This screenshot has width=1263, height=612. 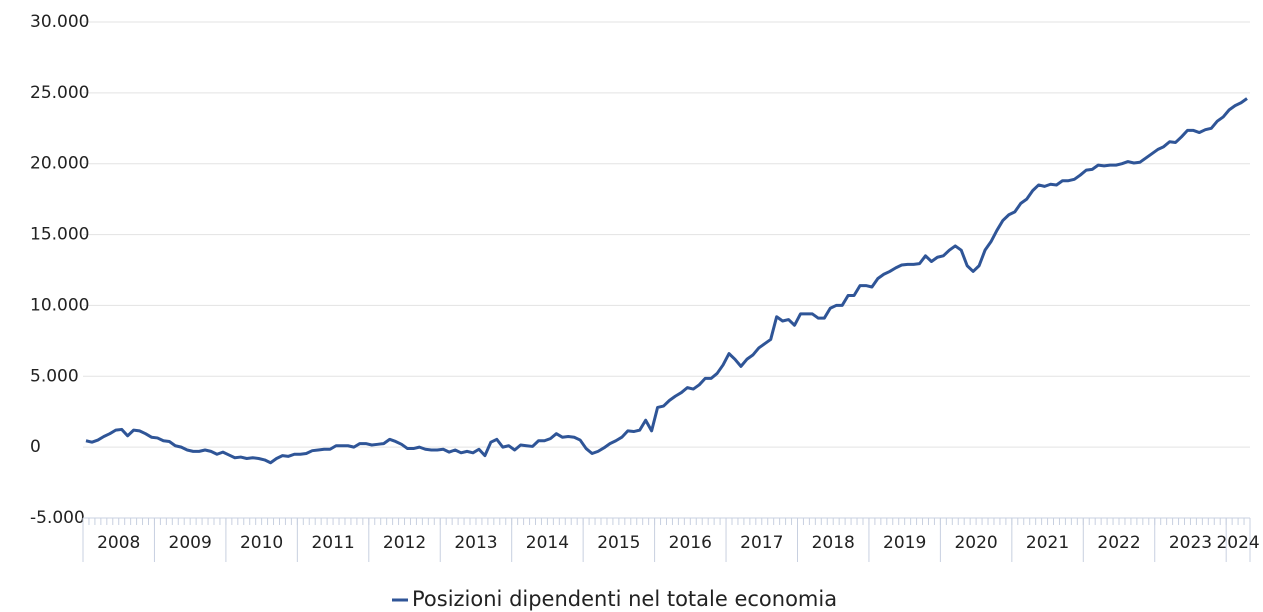 What do you see at coordinates (624, 599) in the screenshot?
I see `legend-label: Posizioni dipendenti nel totale economia` at bounding box center [624, 599].